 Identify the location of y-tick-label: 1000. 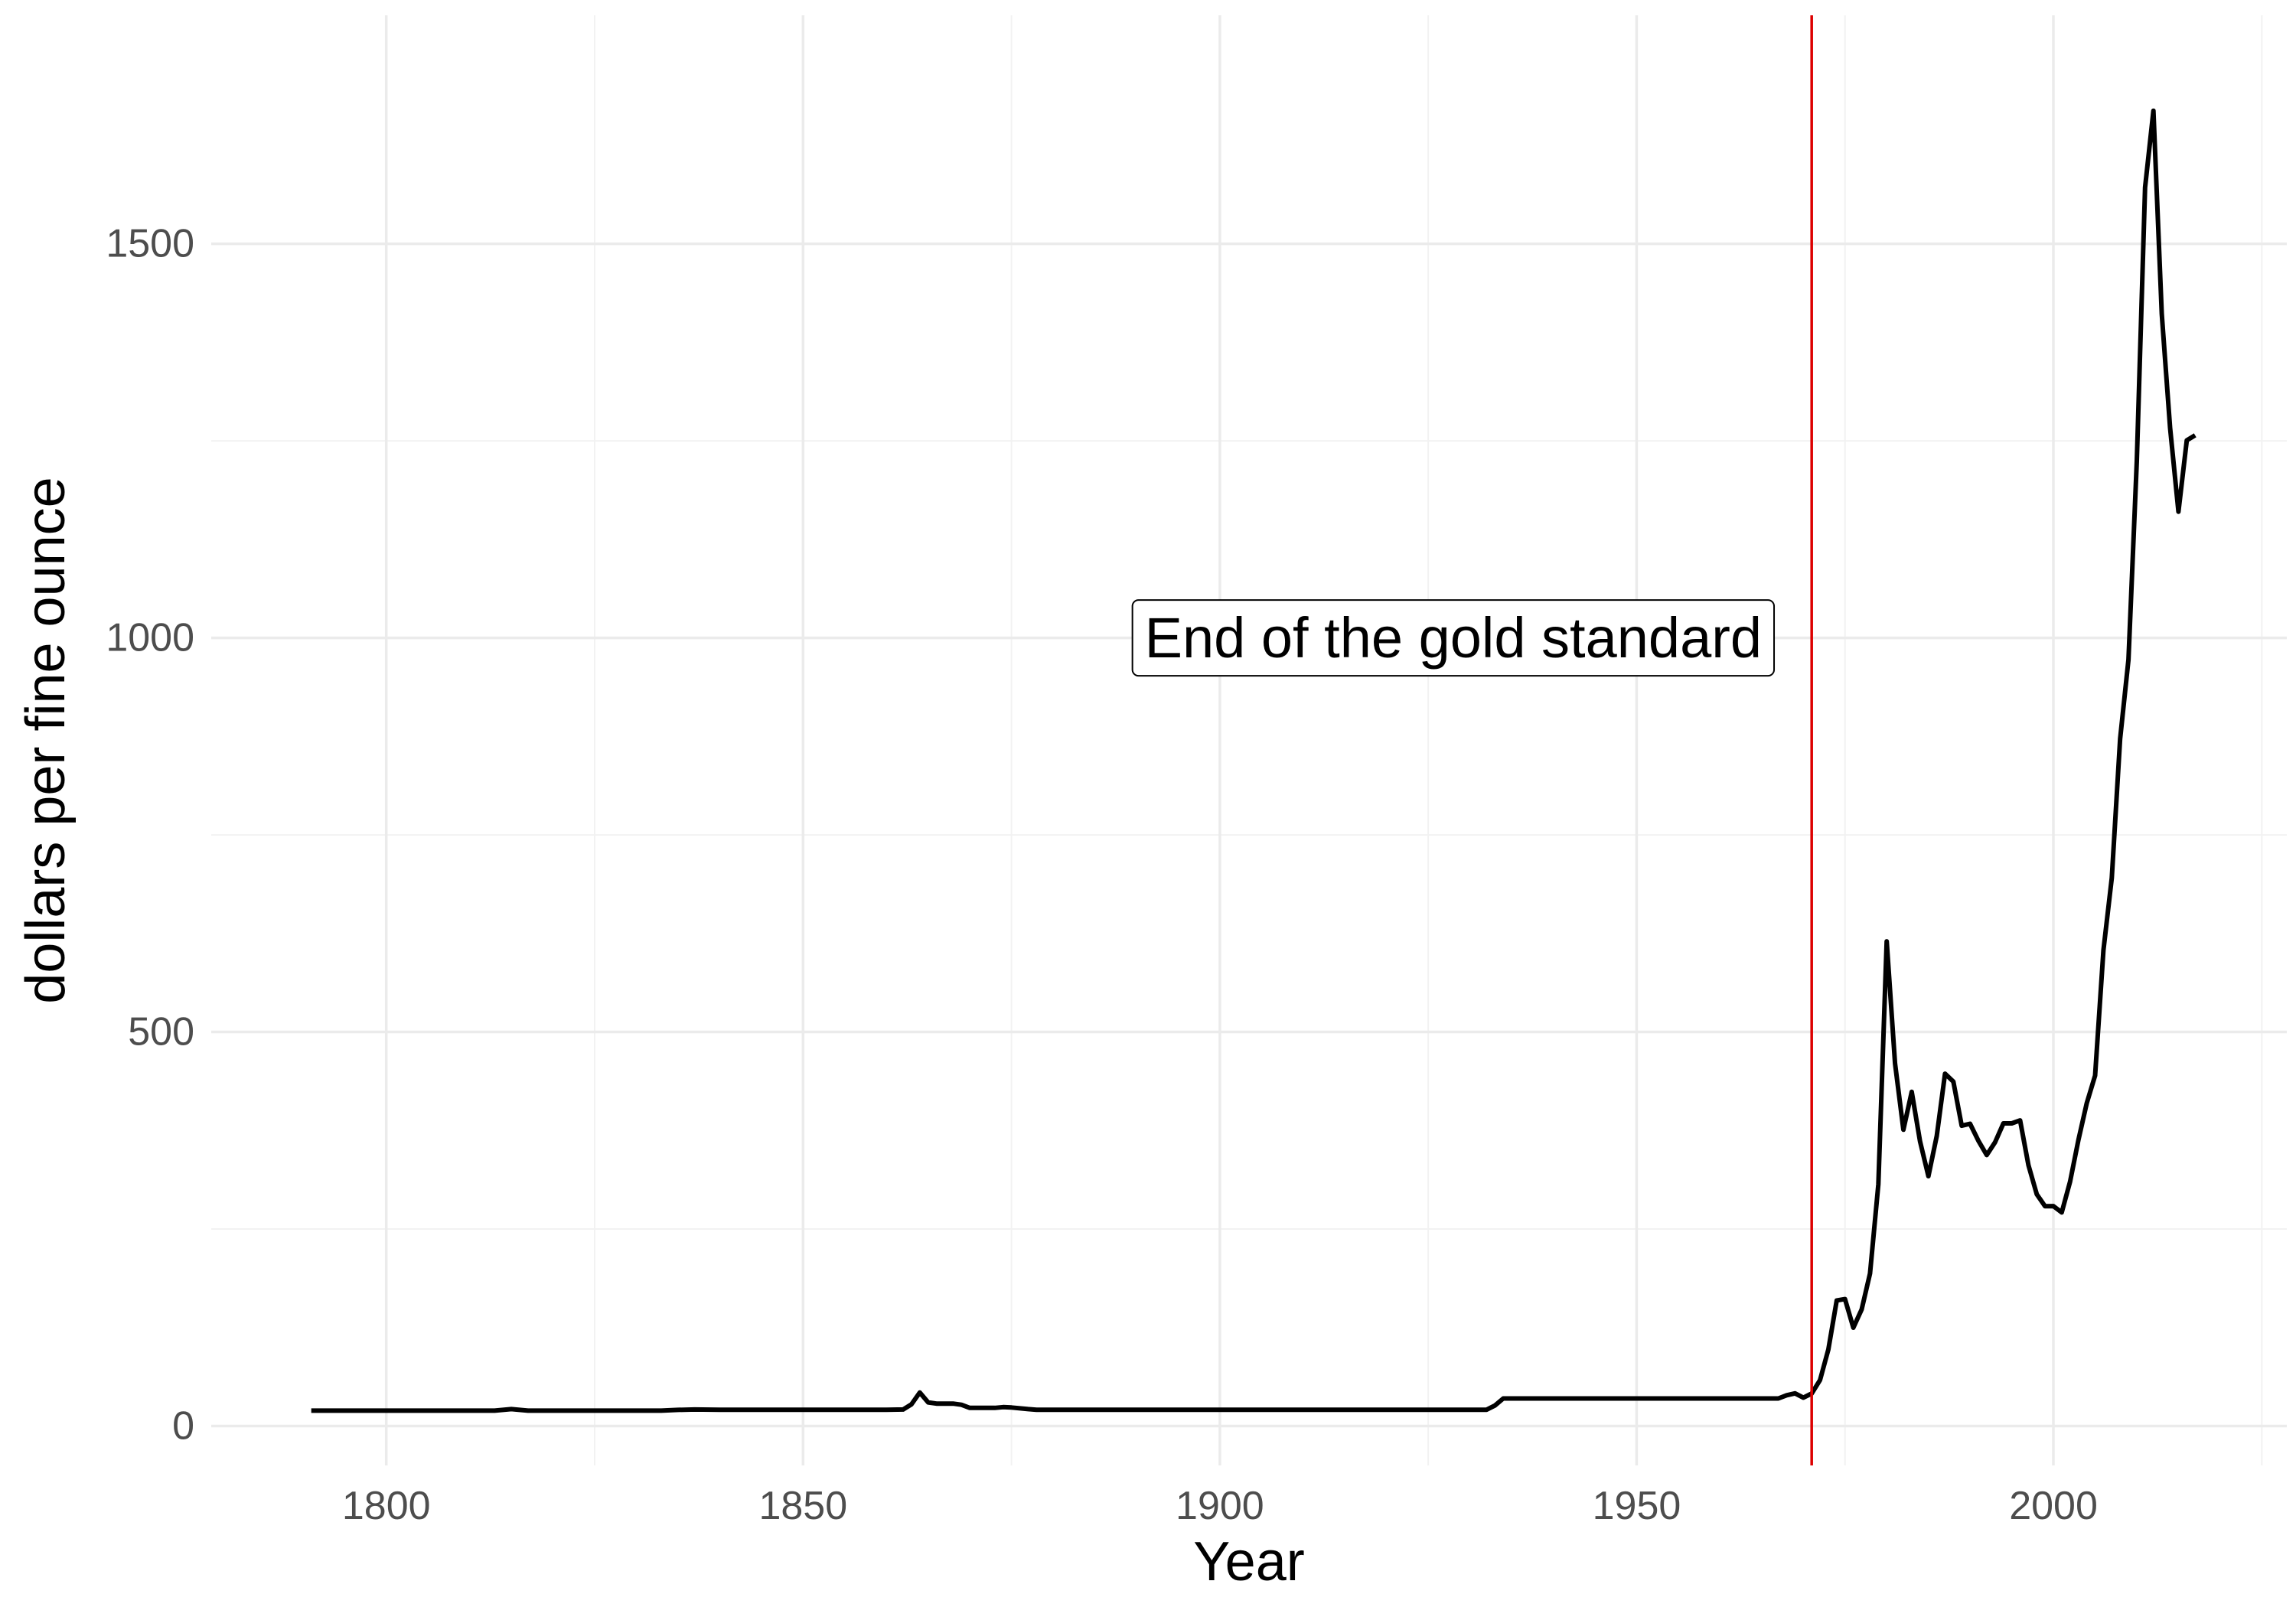
(150, 638).